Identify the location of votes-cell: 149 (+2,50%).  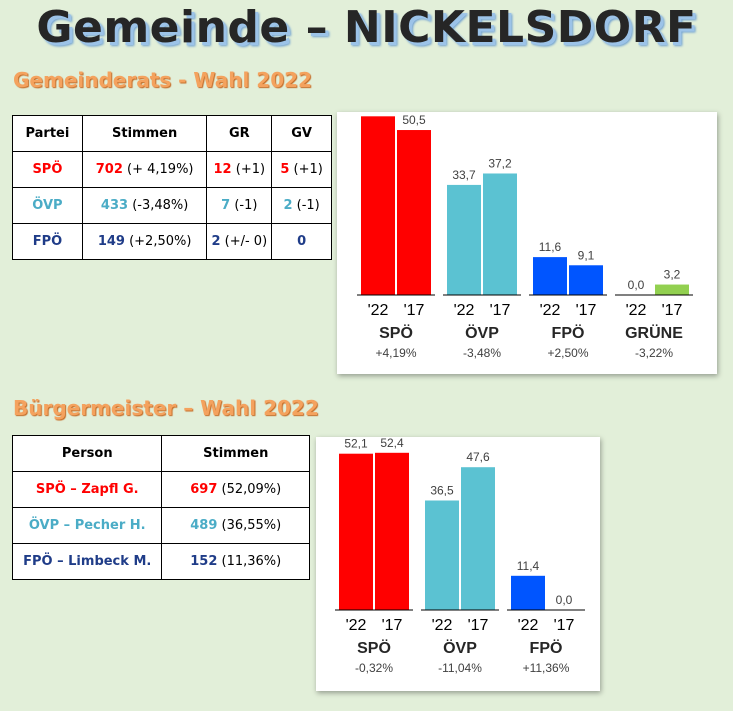
(144, 241).